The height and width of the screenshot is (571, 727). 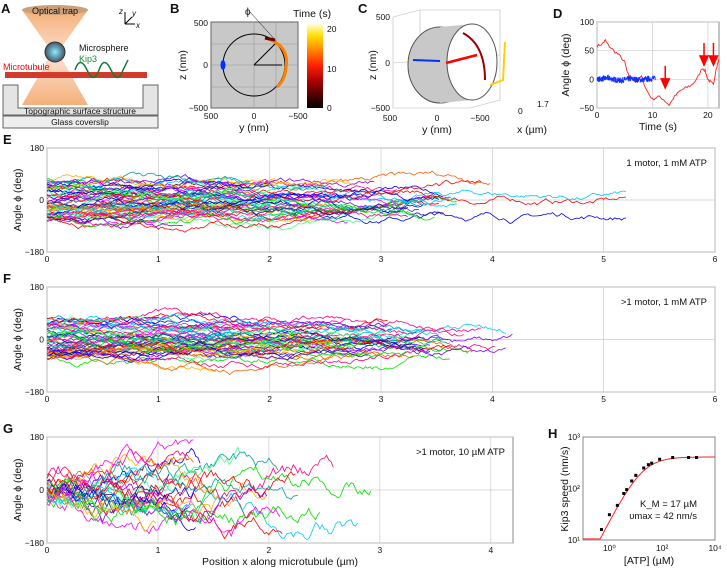 I want to click on panel-label-f: F, so click(x=7, y=278).